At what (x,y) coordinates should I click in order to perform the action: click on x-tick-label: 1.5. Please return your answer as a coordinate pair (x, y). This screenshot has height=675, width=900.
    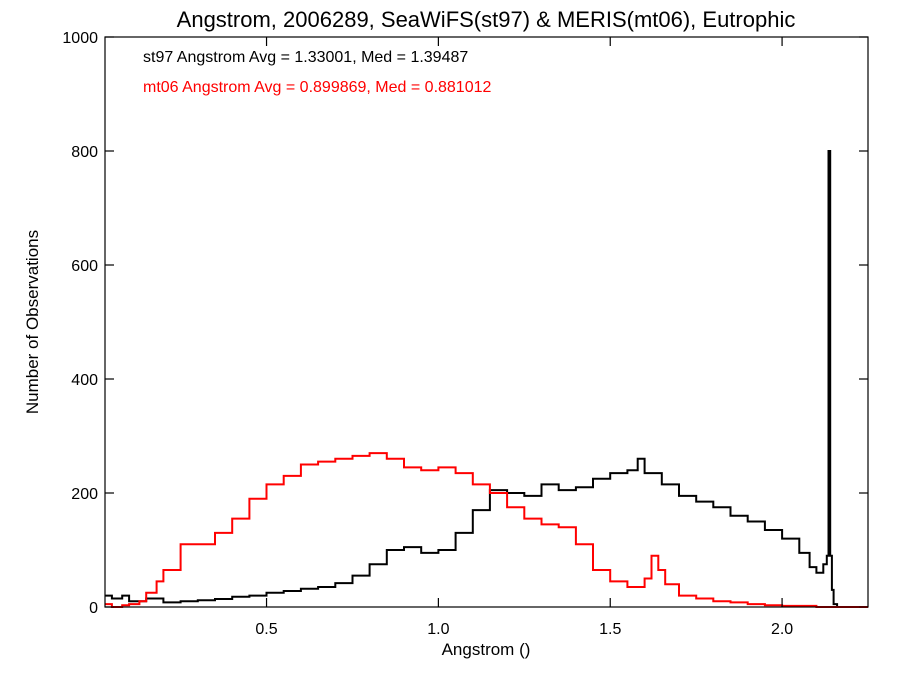
    Looking at the image, I should click on (610, 629).